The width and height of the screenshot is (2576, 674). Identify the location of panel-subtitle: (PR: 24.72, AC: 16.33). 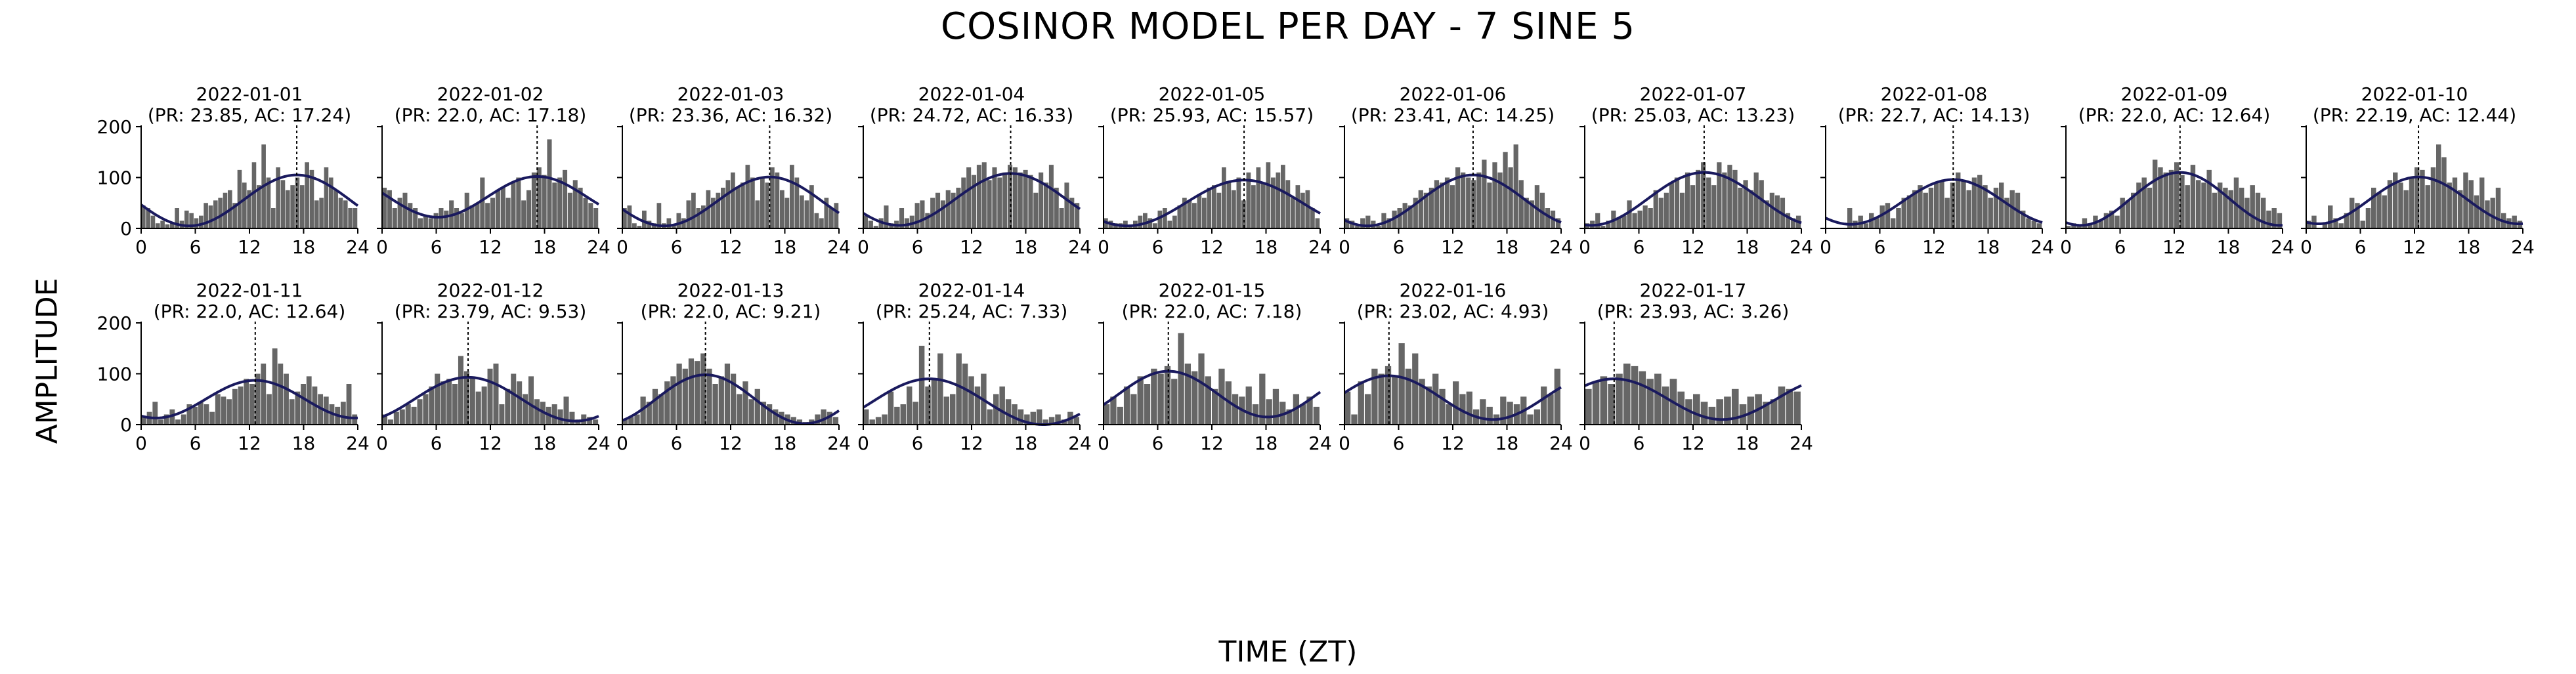
(971, 115).